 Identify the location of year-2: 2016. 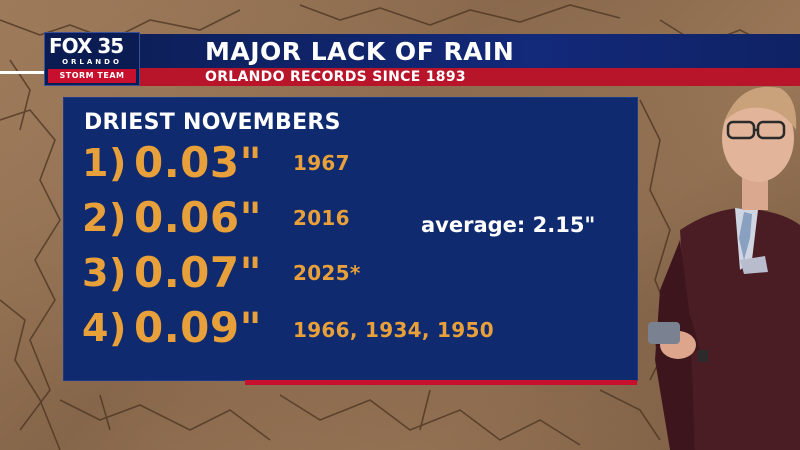
(321, 218).